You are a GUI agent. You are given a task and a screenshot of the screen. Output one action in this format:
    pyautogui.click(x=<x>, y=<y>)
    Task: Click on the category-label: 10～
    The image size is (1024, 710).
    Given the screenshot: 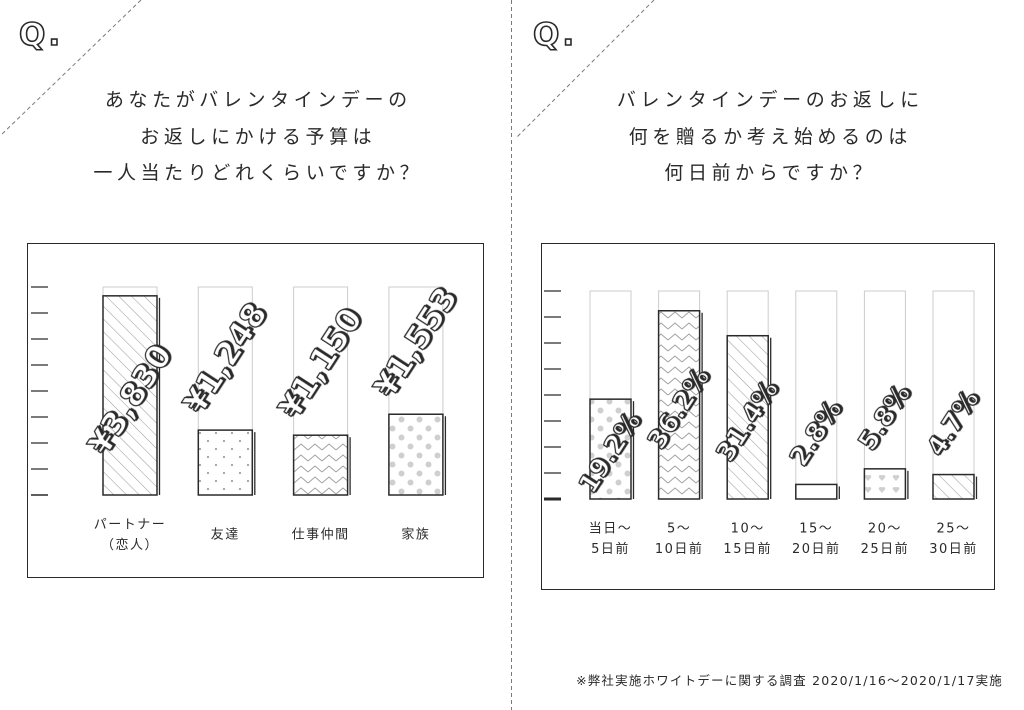 What is the action you would take?
    pyautogui.click(x=748, y=529)
    